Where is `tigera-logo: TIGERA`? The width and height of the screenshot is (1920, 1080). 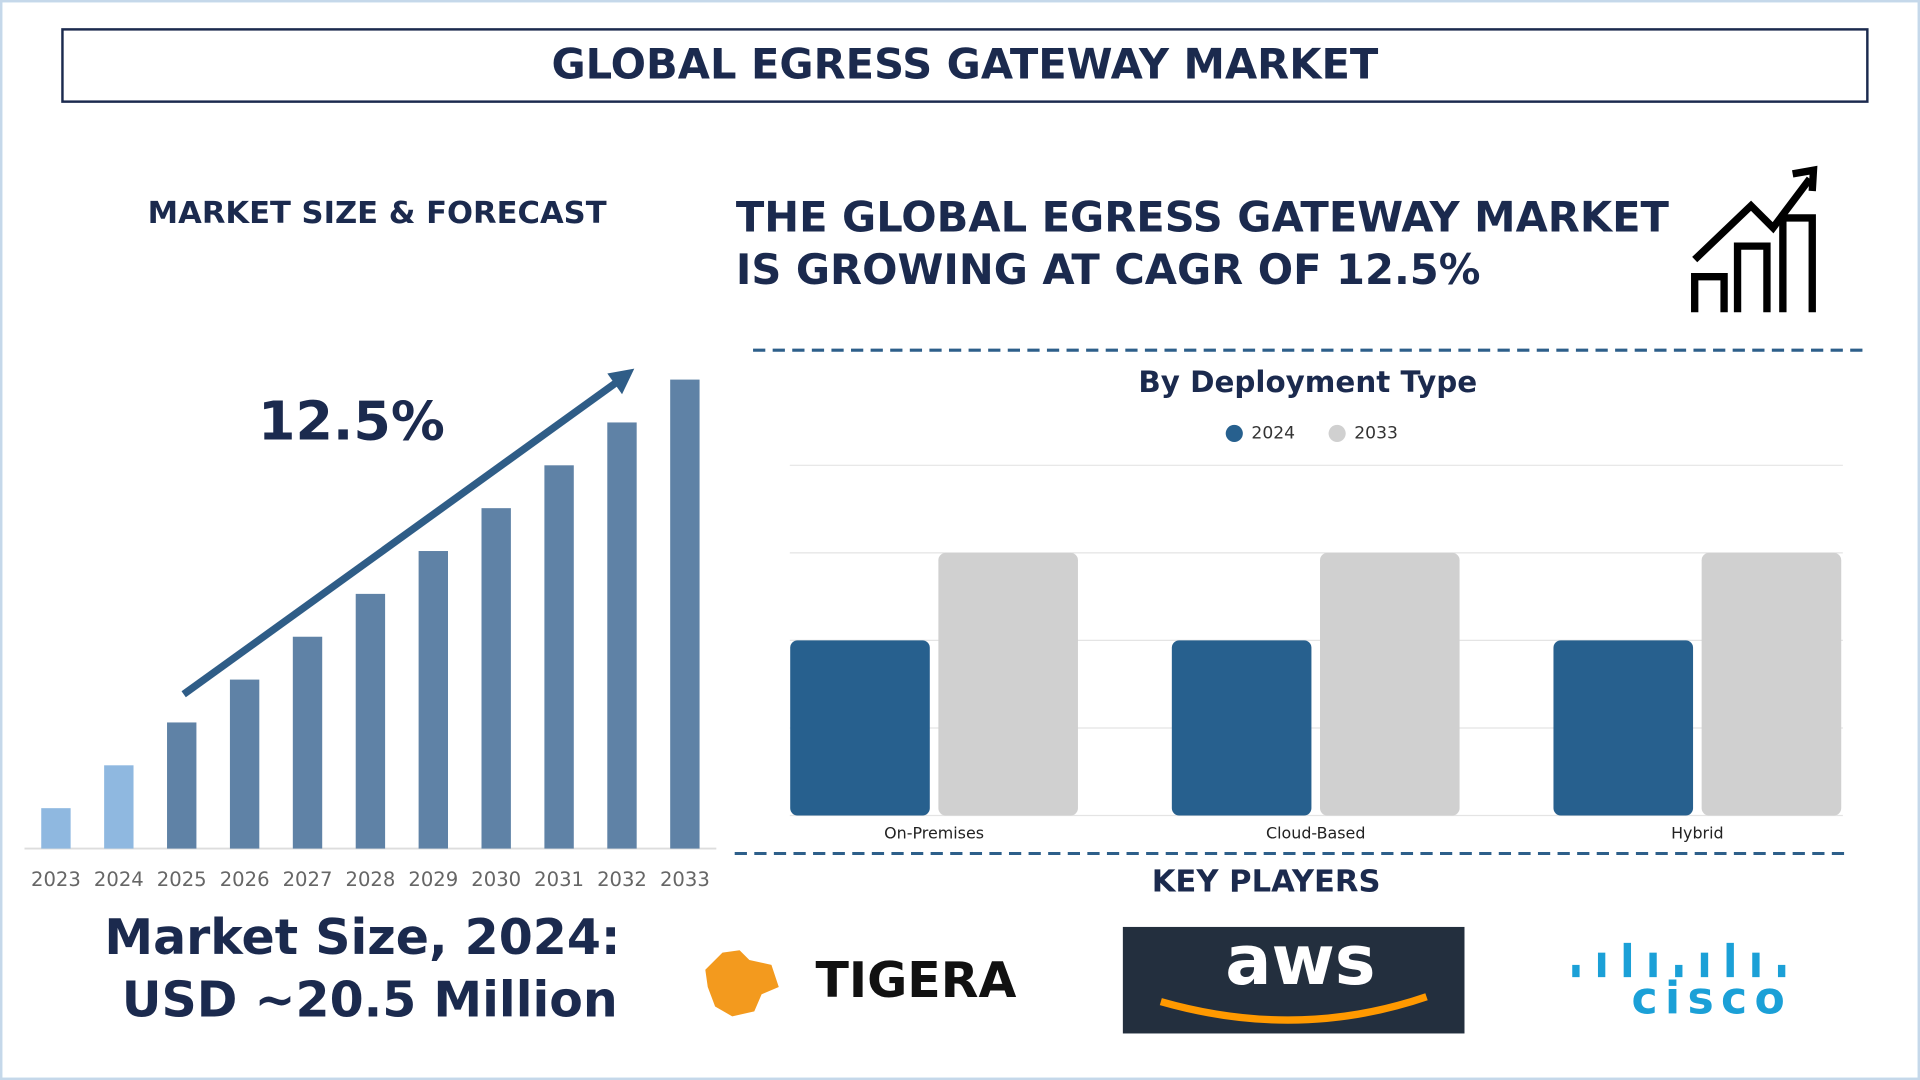
tigera-logo: TIGERA is located at coordinates (860, 983).